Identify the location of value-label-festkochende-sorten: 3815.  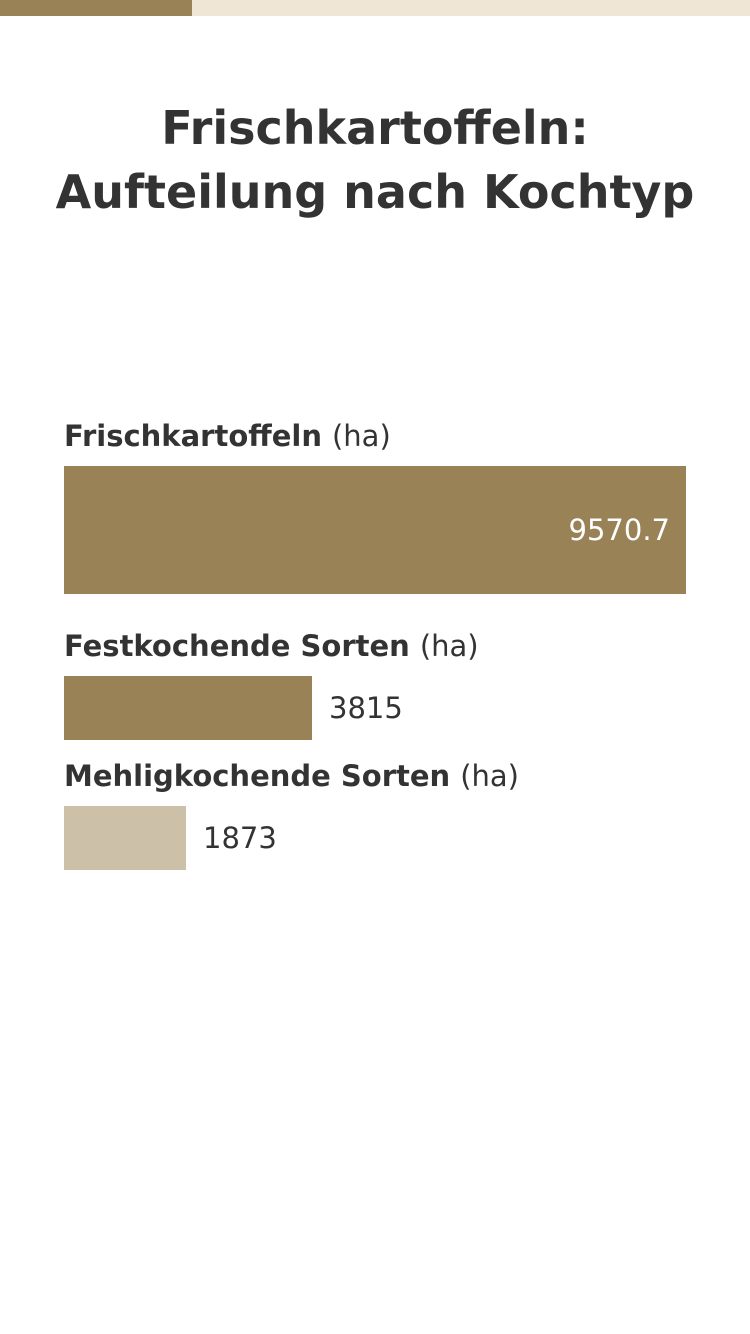
(366, 708).